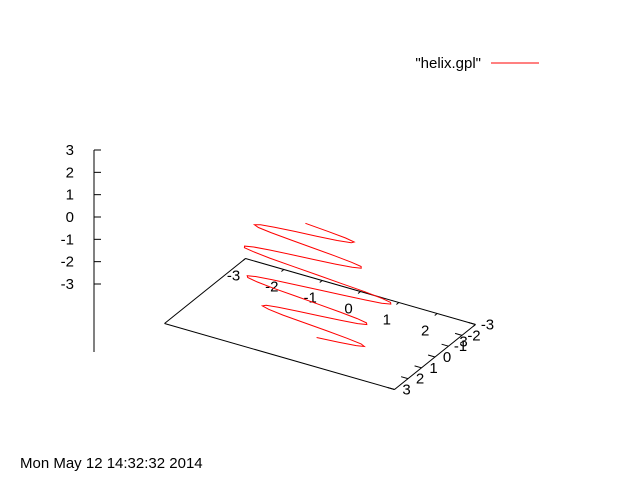  What do you see at coordinates (387, 320) in the screenshot?
I see `x-tick-label: 1` at bounding box center [387, 320].